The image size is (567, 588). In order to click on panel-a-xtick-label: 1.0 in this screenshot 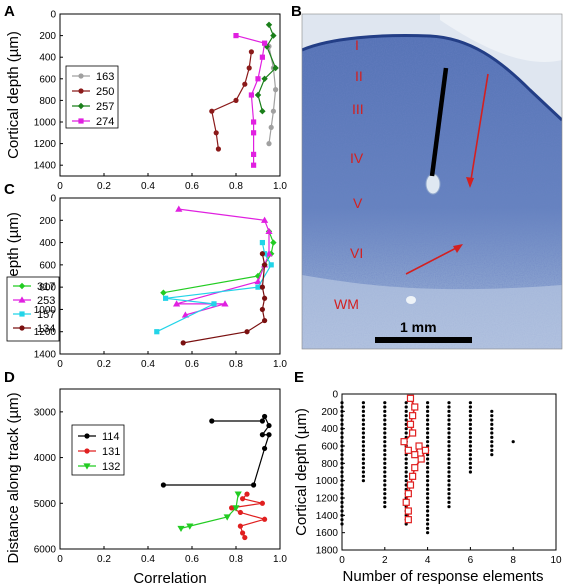, I will do `click(280, 186)`.